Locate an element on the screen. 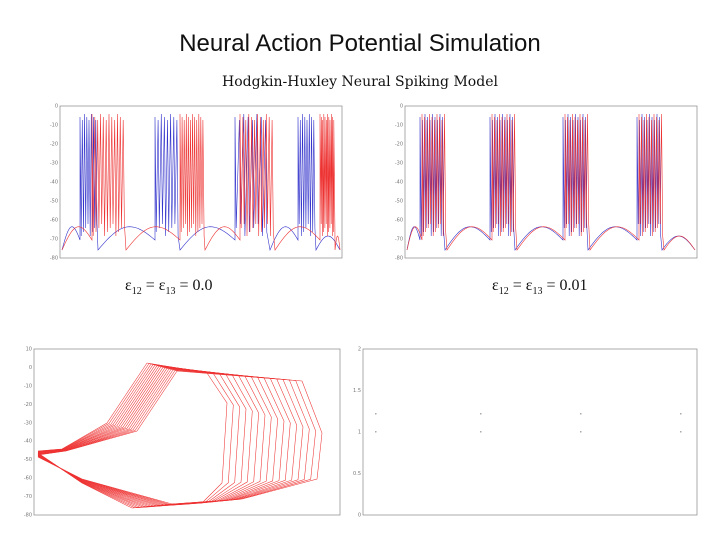 Image resolution: width=720 pixels, height=540 pixels. y-tick-label: 1 is located at coordinates (359, 433).